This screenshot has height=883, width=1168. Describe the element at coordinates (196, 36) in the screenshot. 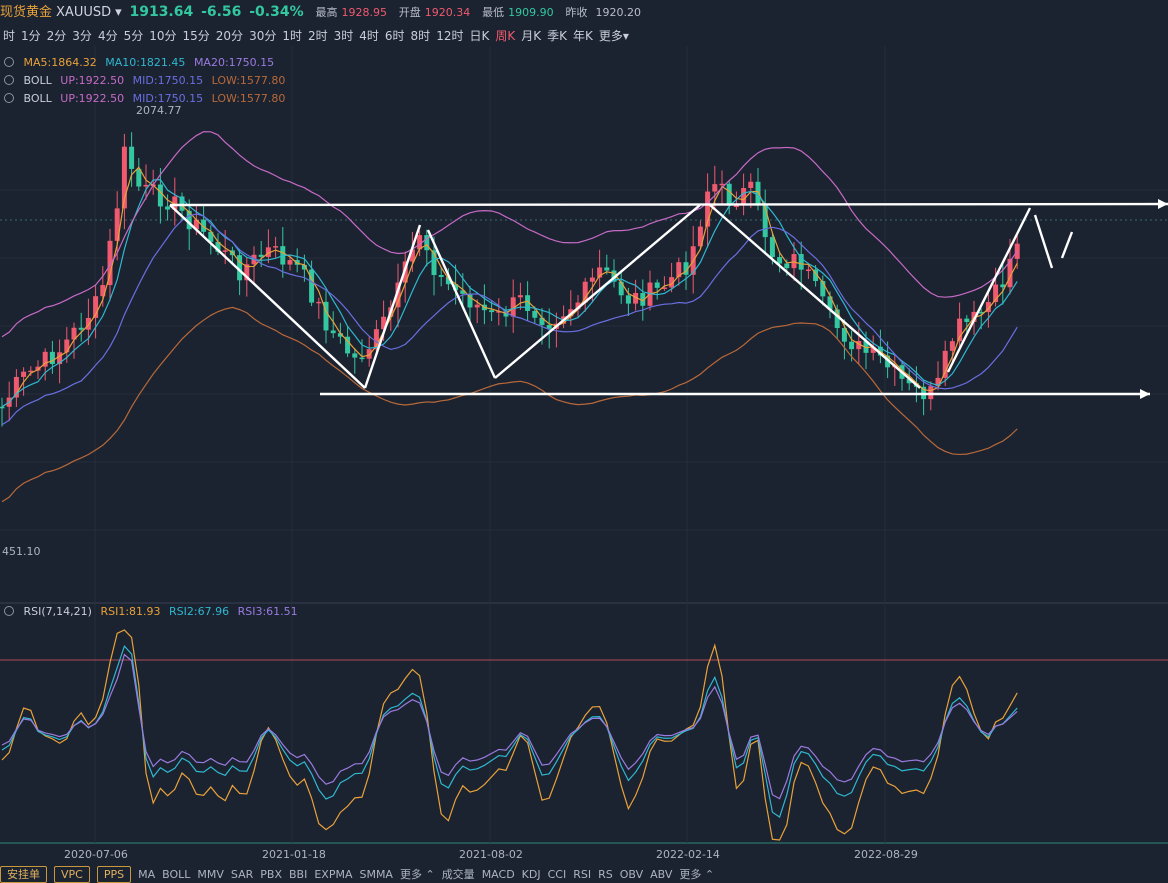

I see `period-tab: 15分` at that location.